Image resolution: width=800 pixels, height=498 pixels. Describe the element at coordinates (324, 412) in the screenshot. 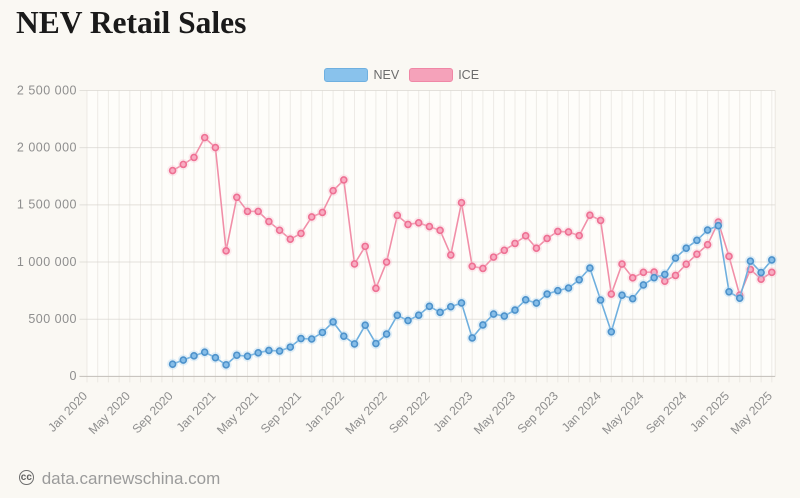

I see `svg-text: Jan 2022` at that location.